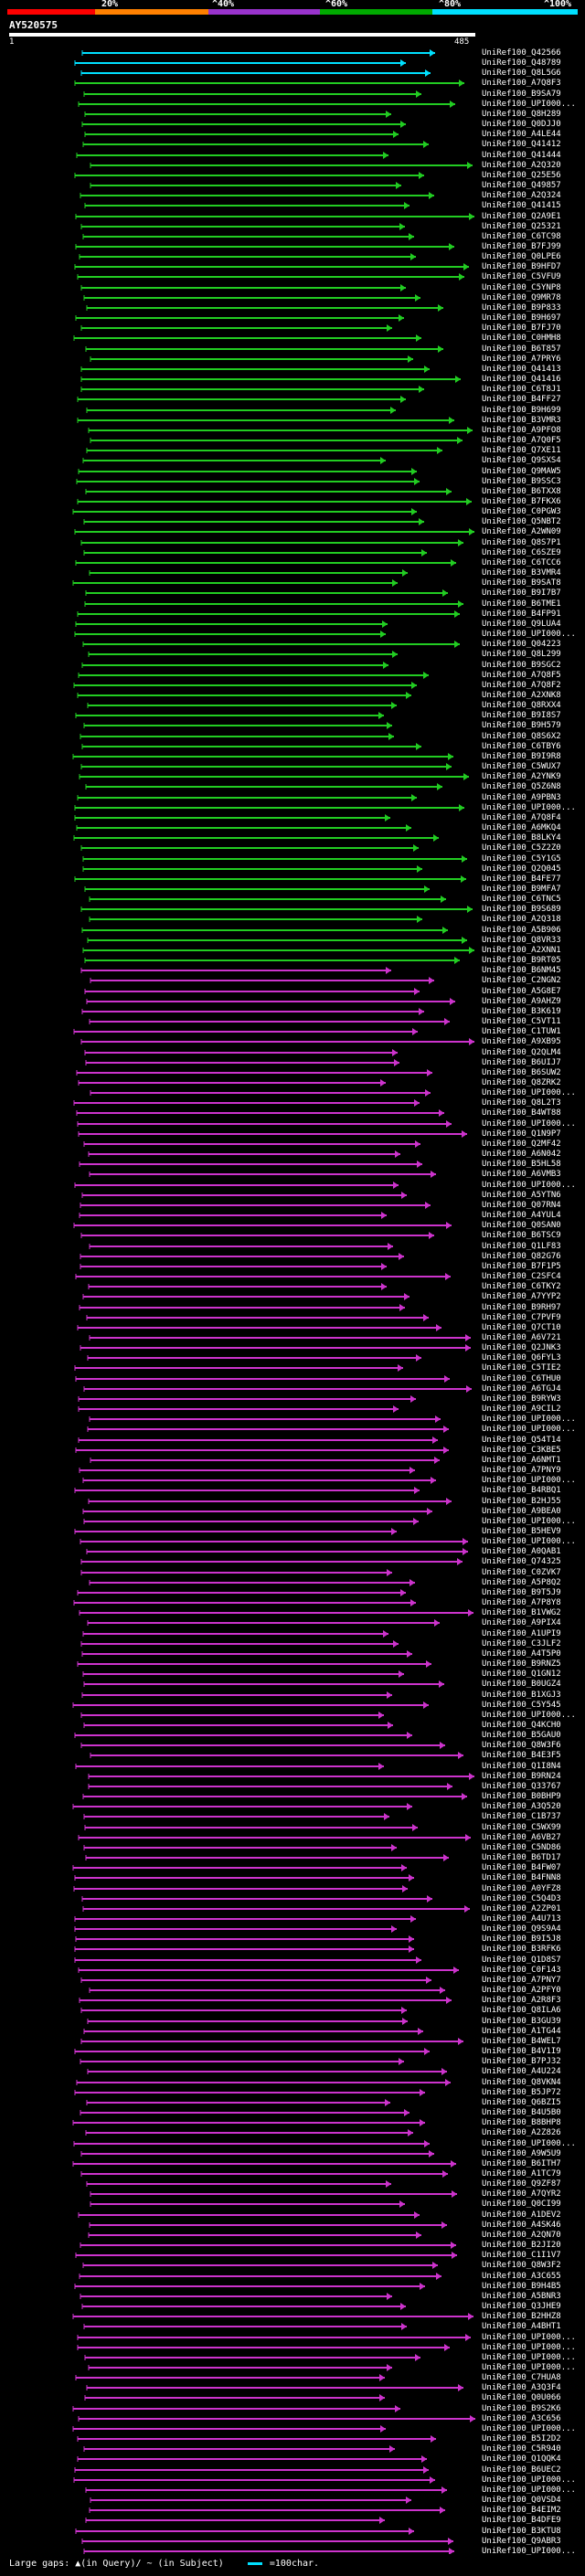  I want to click on hit-label: UniRef100_A3C655, so click(521, 2276).